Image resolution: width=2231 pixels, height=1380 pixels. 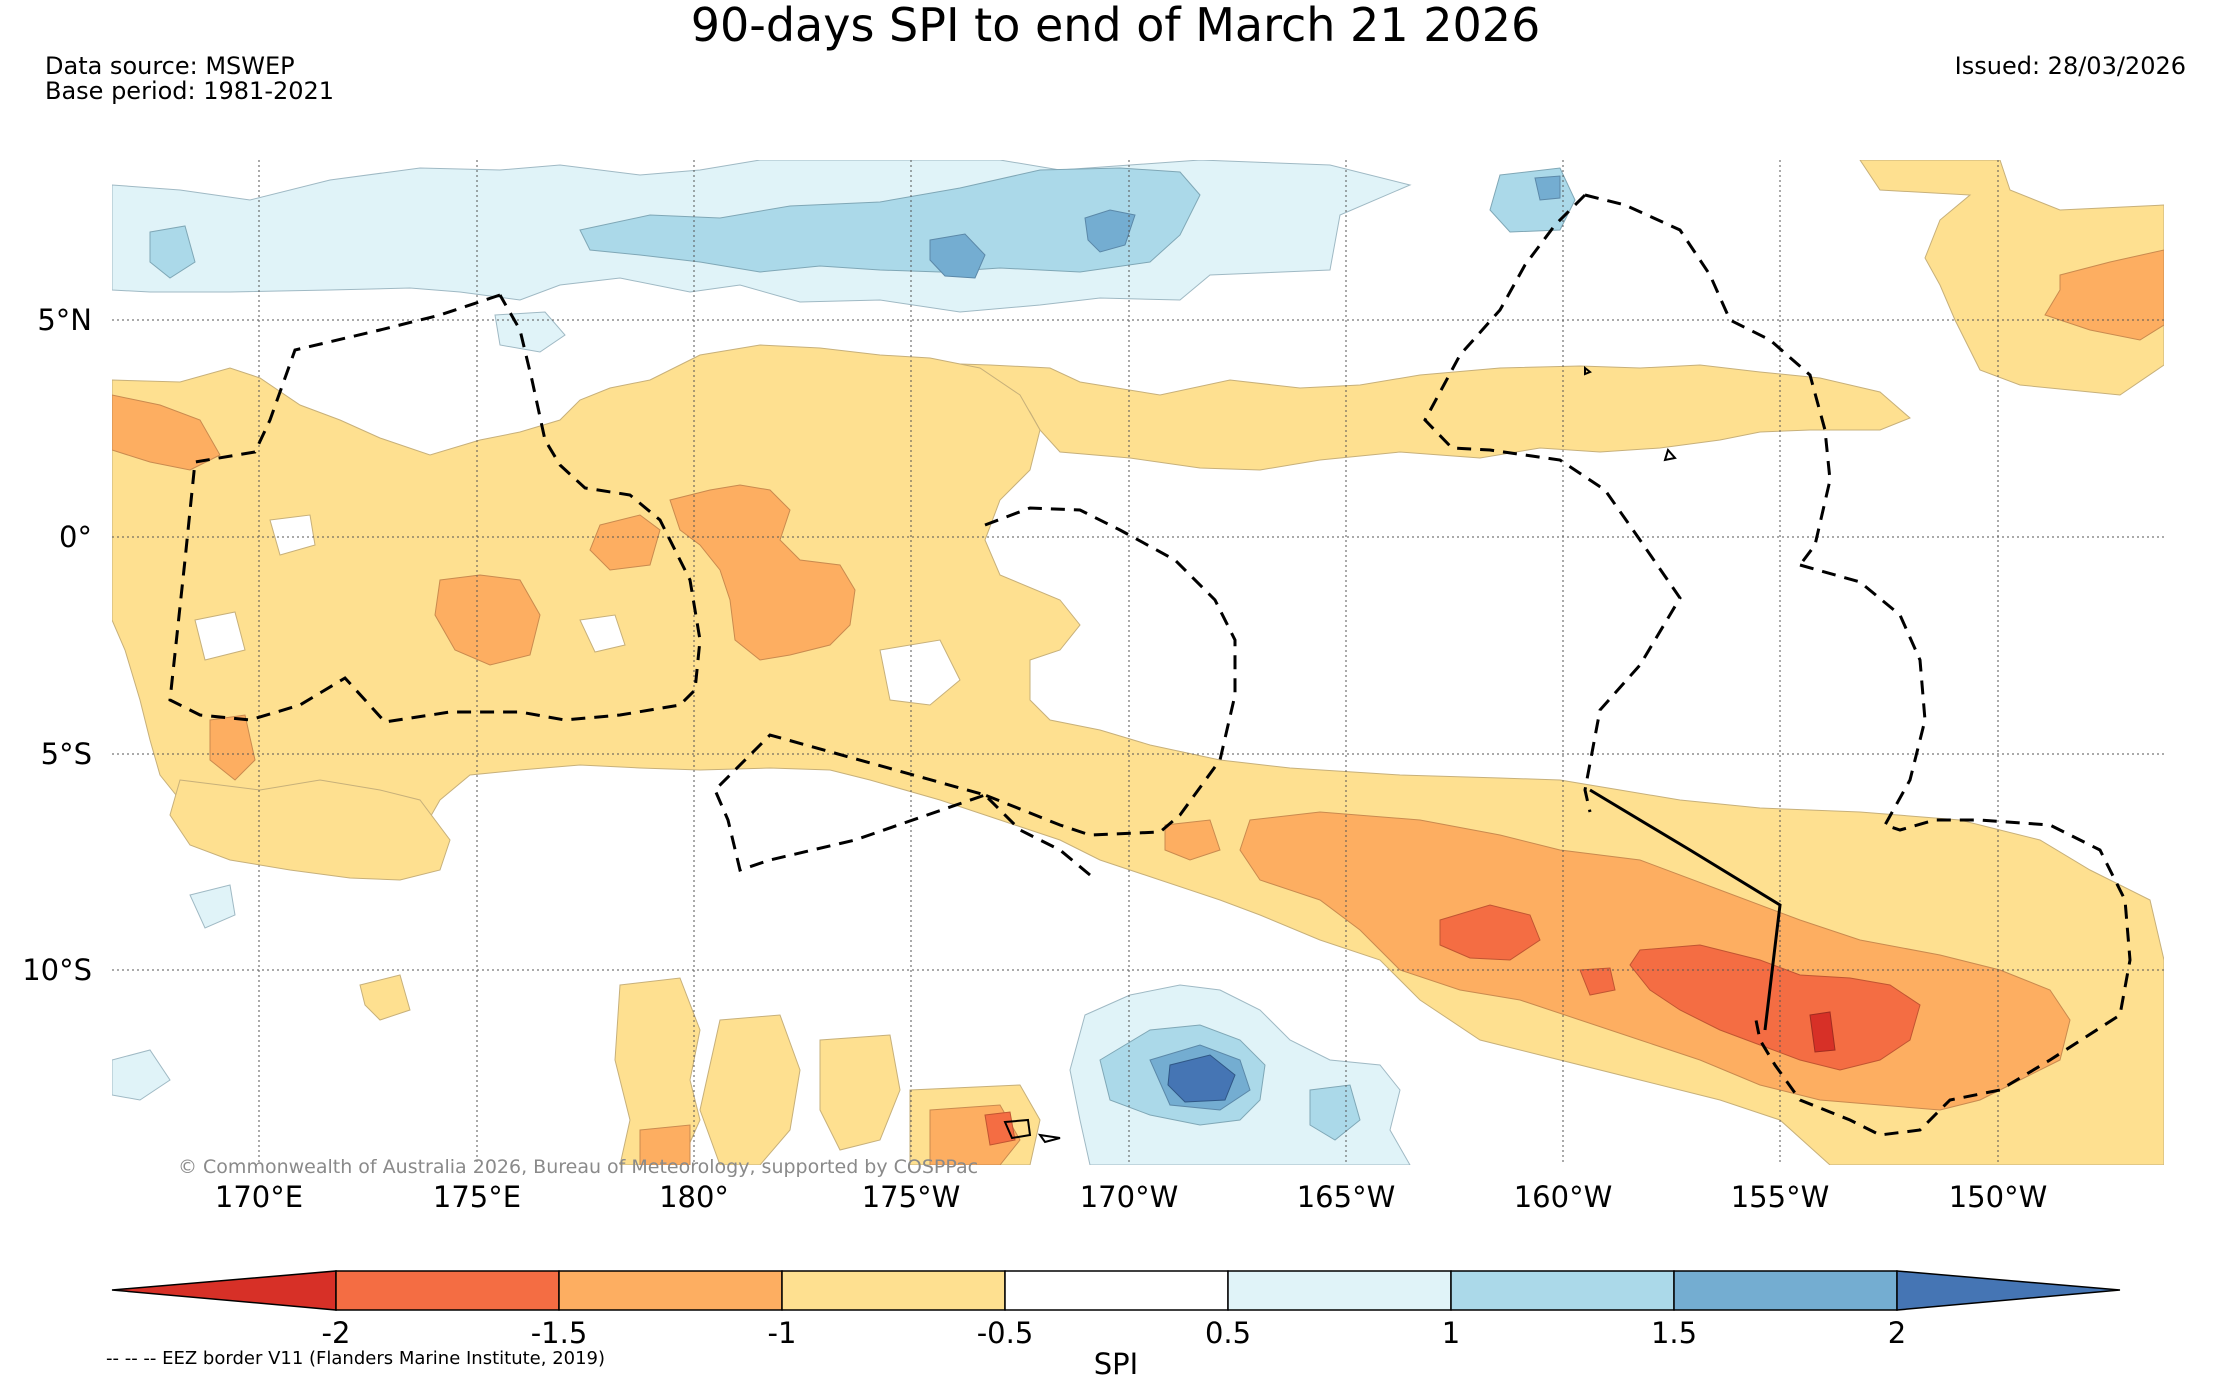 I want to click on wet-core-north, so click(x=890, y=220).